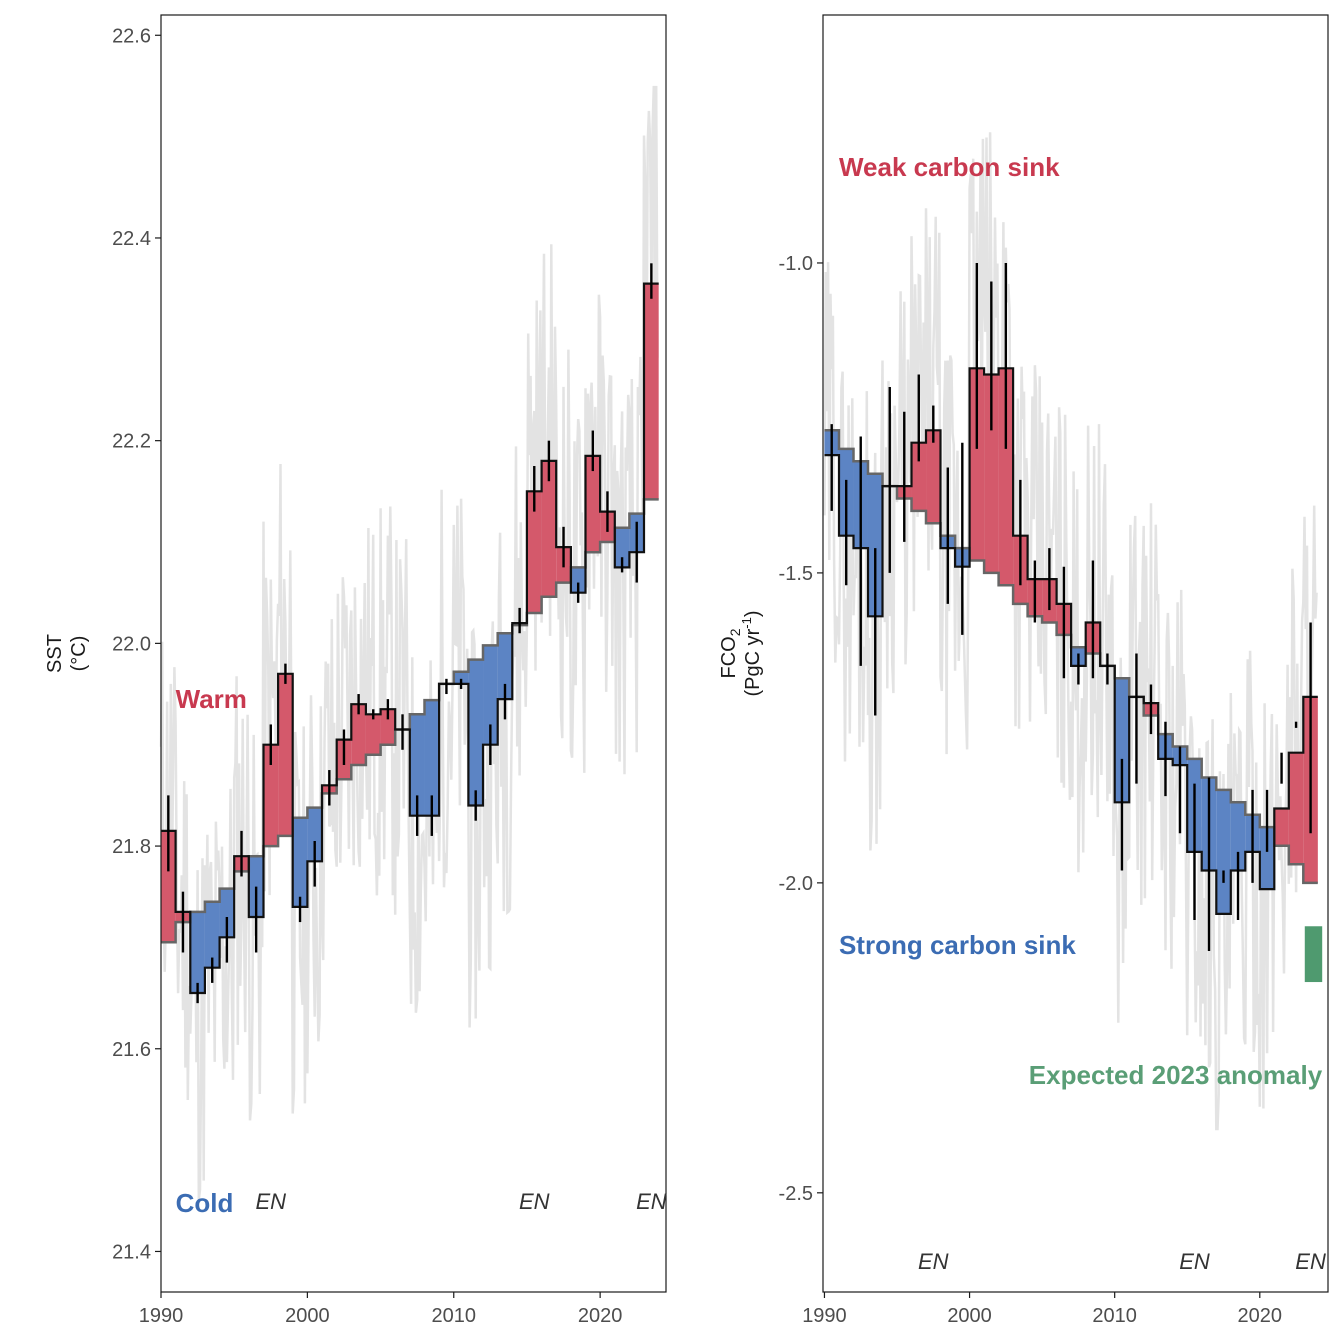 This screenshot has height=1344, width=1344. I want to click on y-axis-unit-superscript: -1, so click(746, 623).